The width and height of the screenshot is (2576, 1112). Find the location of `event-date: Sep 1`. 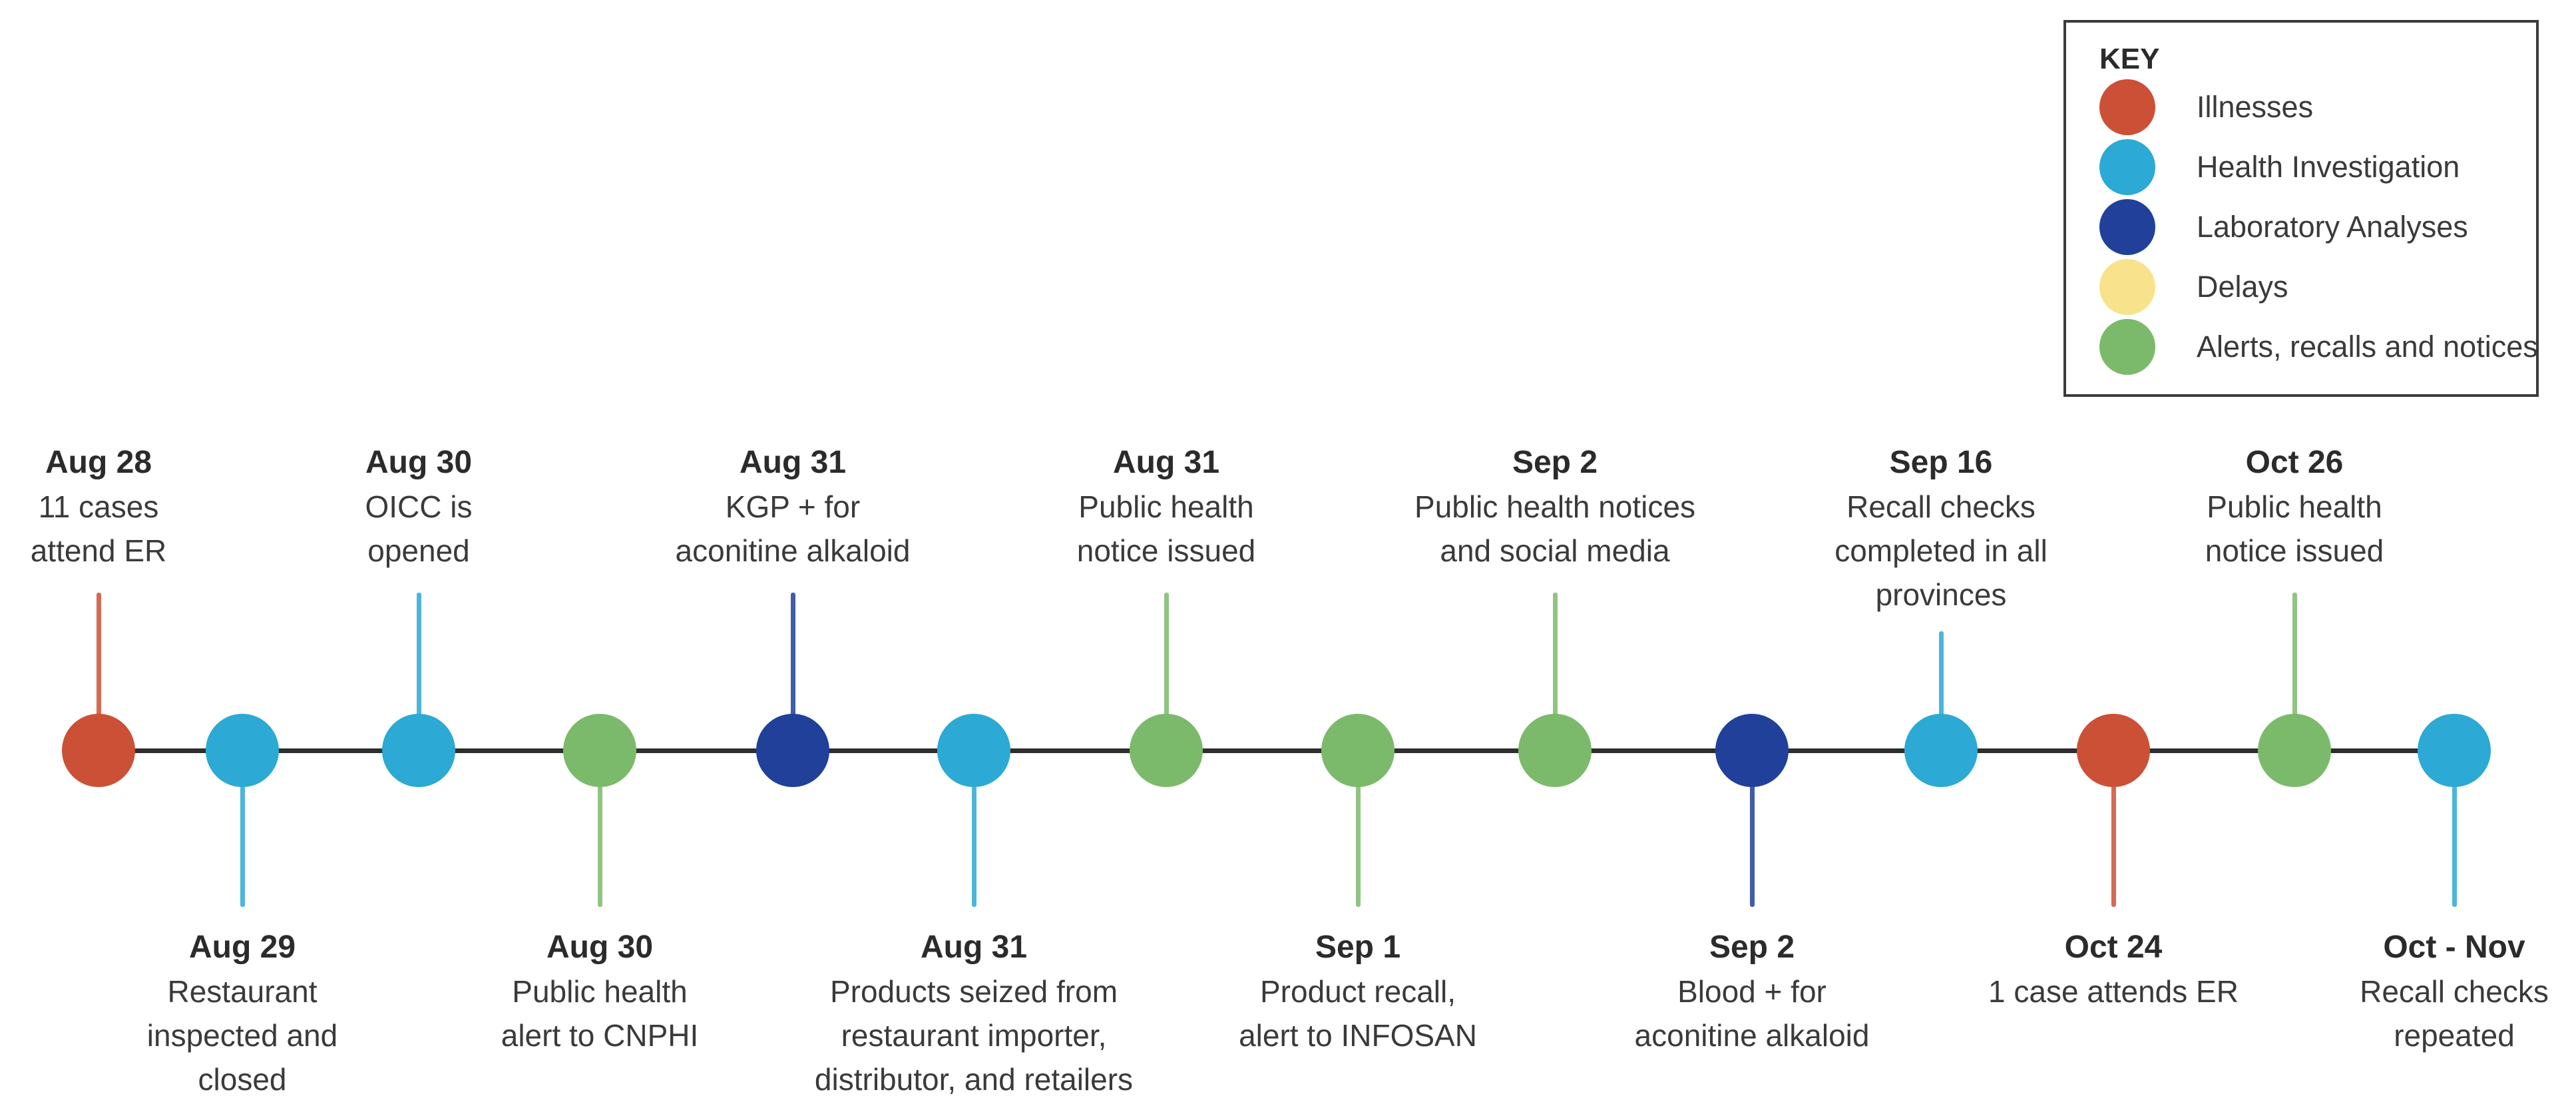

event-date: Sep 1 is located at coordinates (1358, 947).